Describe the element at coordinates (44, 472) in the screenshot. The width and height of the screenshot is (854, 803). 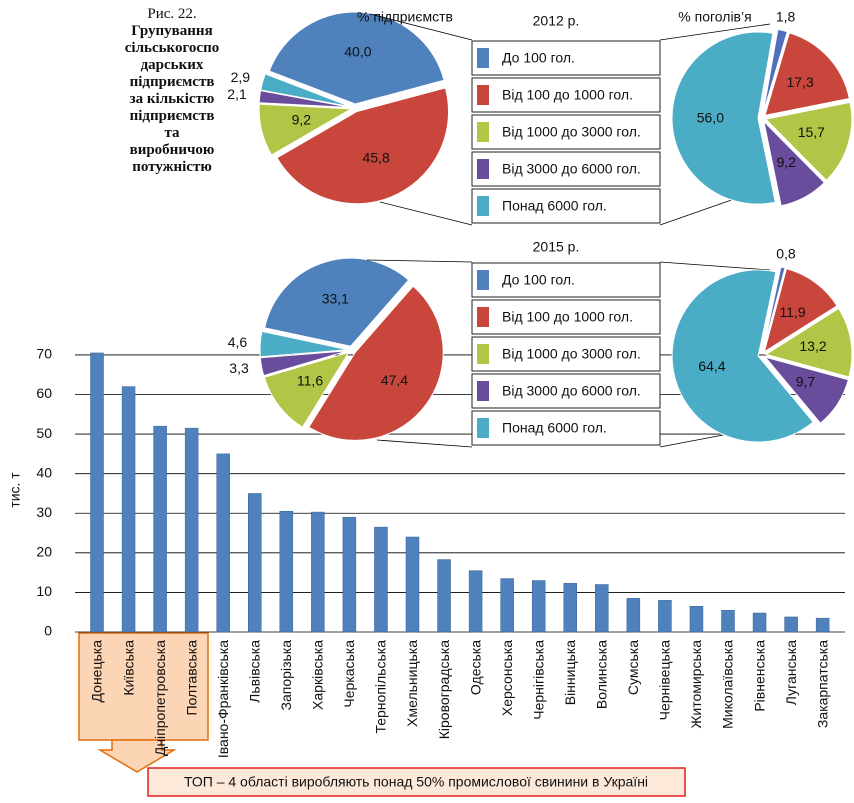
I see `y-tick-label: 40` at that location.